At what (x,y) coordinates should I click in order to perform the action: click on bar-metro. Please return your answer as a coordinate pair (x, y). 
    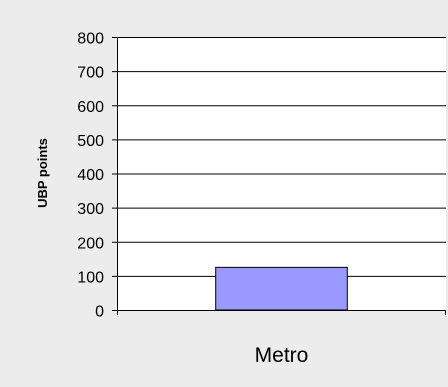
    Looking at the image, I should click on (281, 288).